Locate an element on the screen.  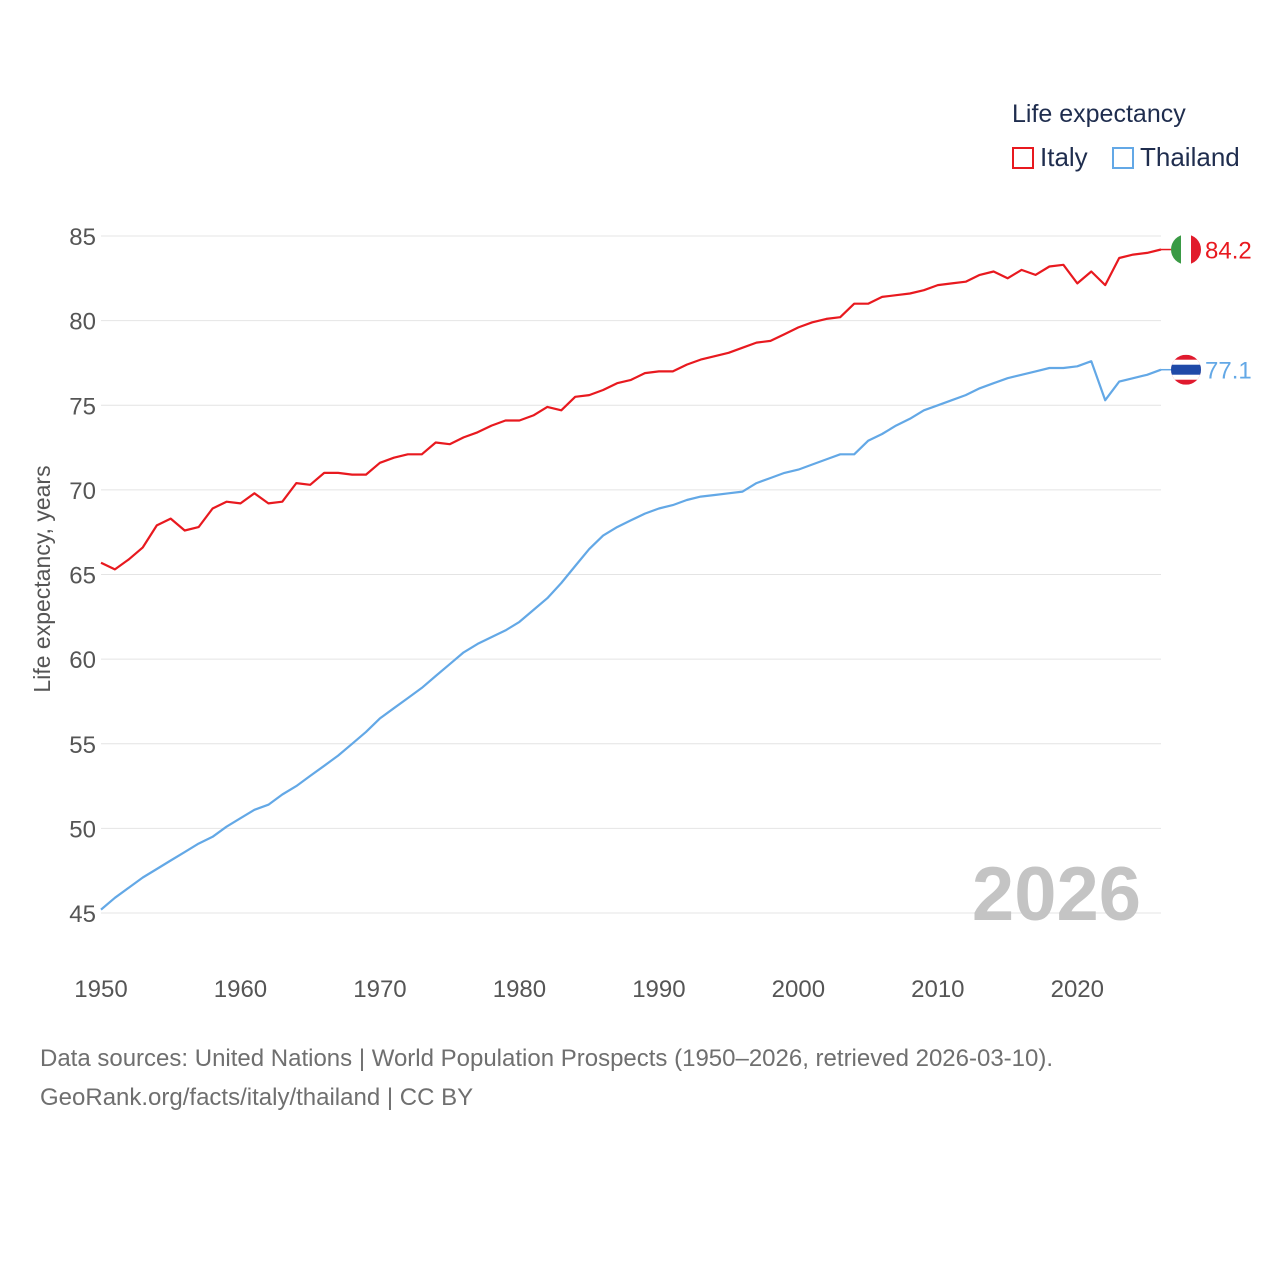
footer-link: GeoRank.org/facts/italy/thailand | CC BY is located at coordinates (257, 1097).